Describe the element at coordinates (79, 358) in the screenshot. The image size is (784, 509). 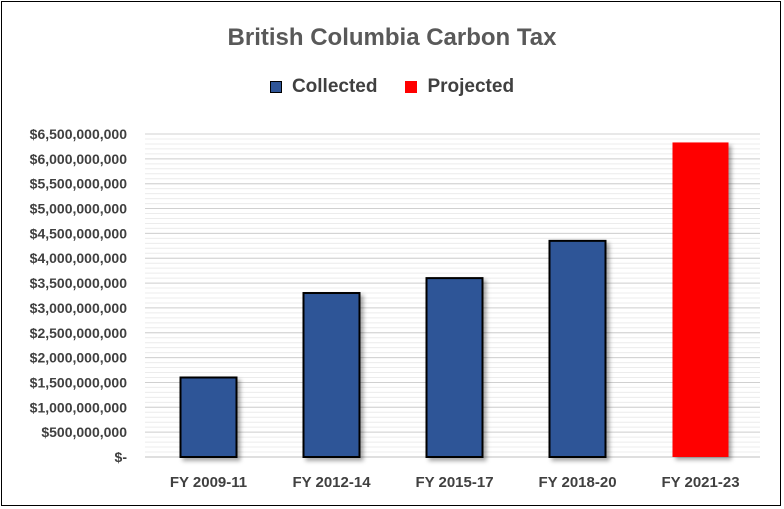
I see `y-tick-label: $2,000,000,000` at that location.